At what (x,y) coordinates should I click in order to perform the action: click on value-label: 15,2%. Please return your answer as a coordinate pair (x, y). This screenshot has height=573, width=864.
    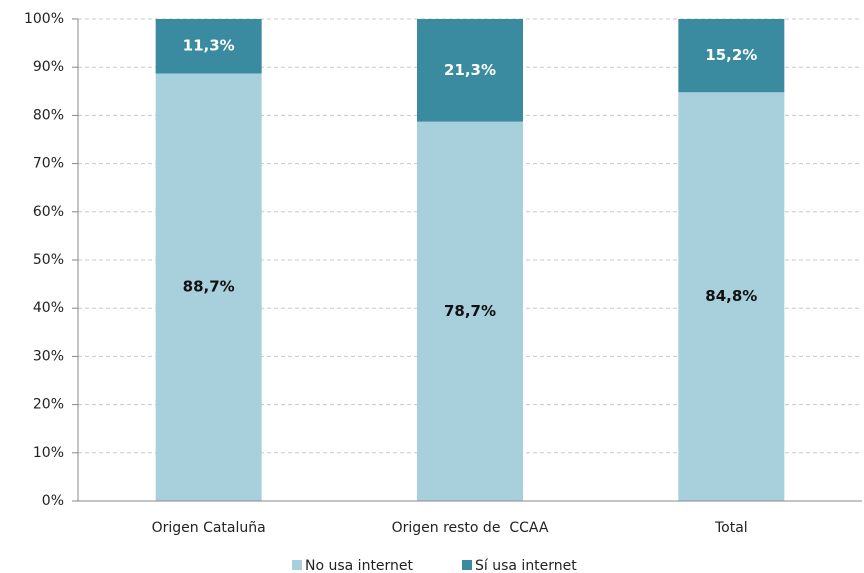
    Looking at the image, I should click on (731, 55).